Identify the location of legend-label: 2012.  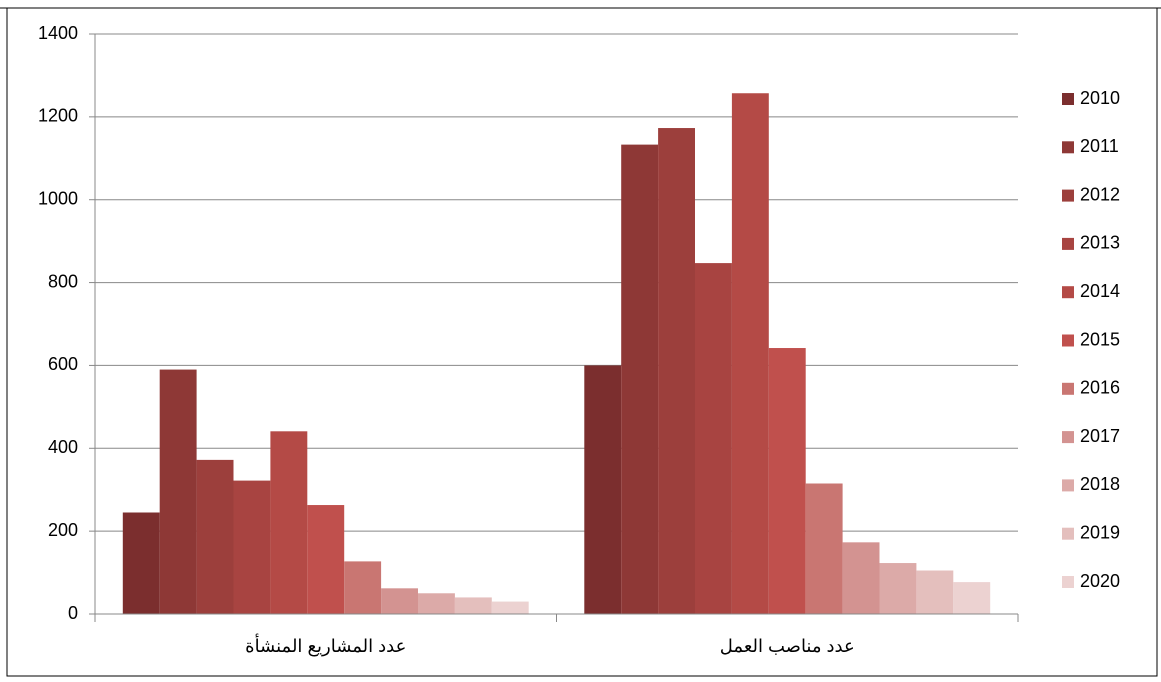
(1100, 194).